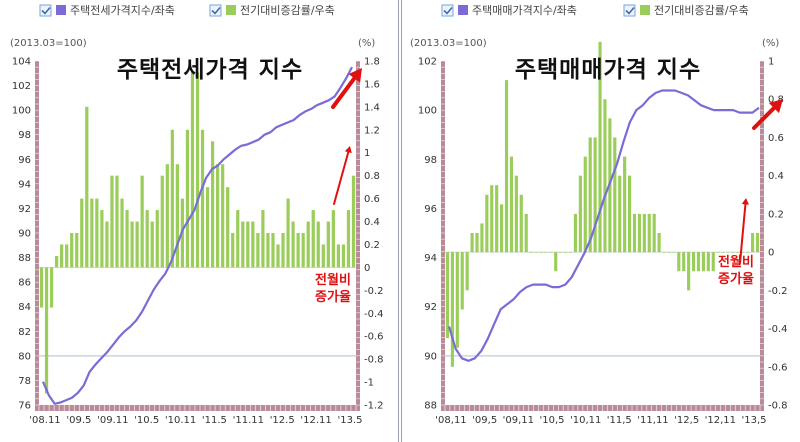  Describe the element at coordinates (146, 420) in the screenshot. I see `x-tick-label: '10.5` at that location.